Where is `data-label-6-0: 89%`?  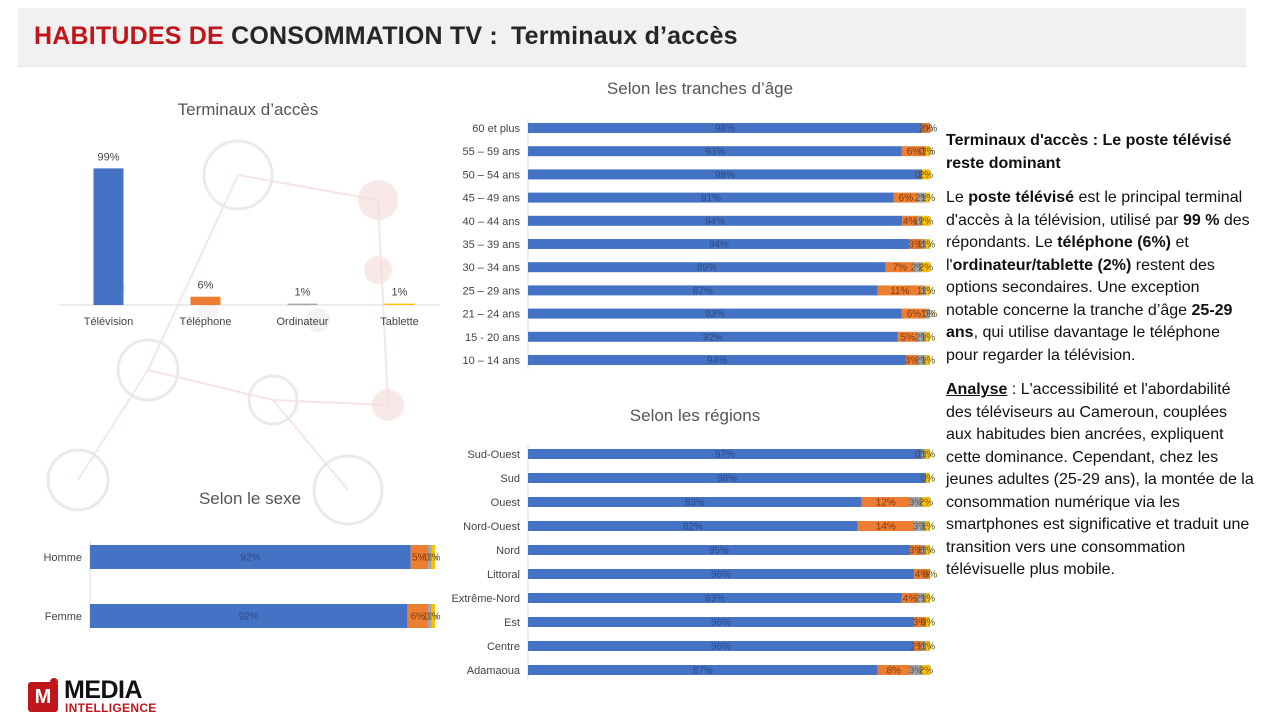 data-label-6-0: 89% is located at coordinates (707, 268).